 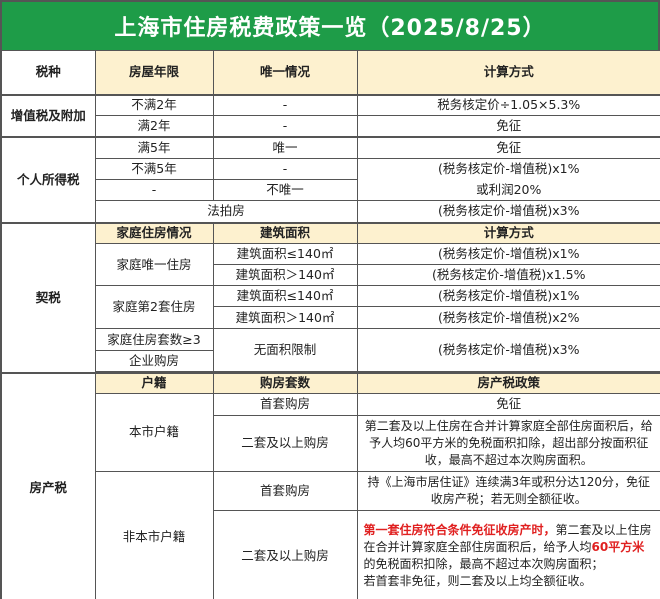 I want to click on cell: 满5年, so click(x=154, y=147).